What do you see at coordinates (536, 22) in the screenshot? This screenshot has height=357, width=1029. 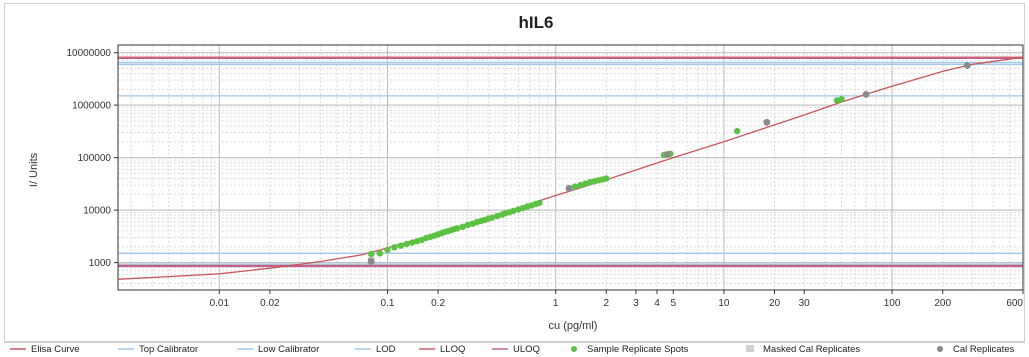 I see `chart-title: hIL6` at bounding box center [536, 22].